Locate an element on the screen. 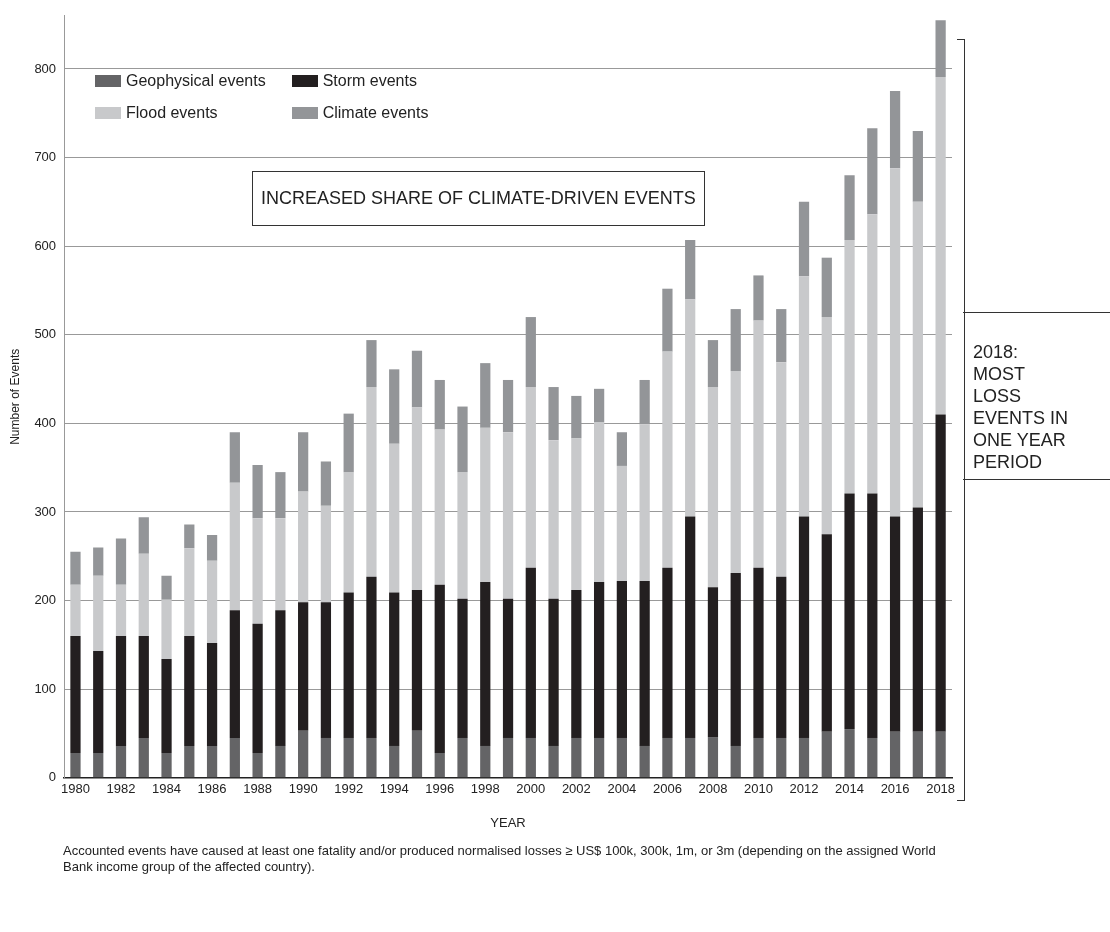 Image resolution: width=1110 pixels, height=932 pixels. x-tick-label: 1980 is located at coordinates (75, 789).